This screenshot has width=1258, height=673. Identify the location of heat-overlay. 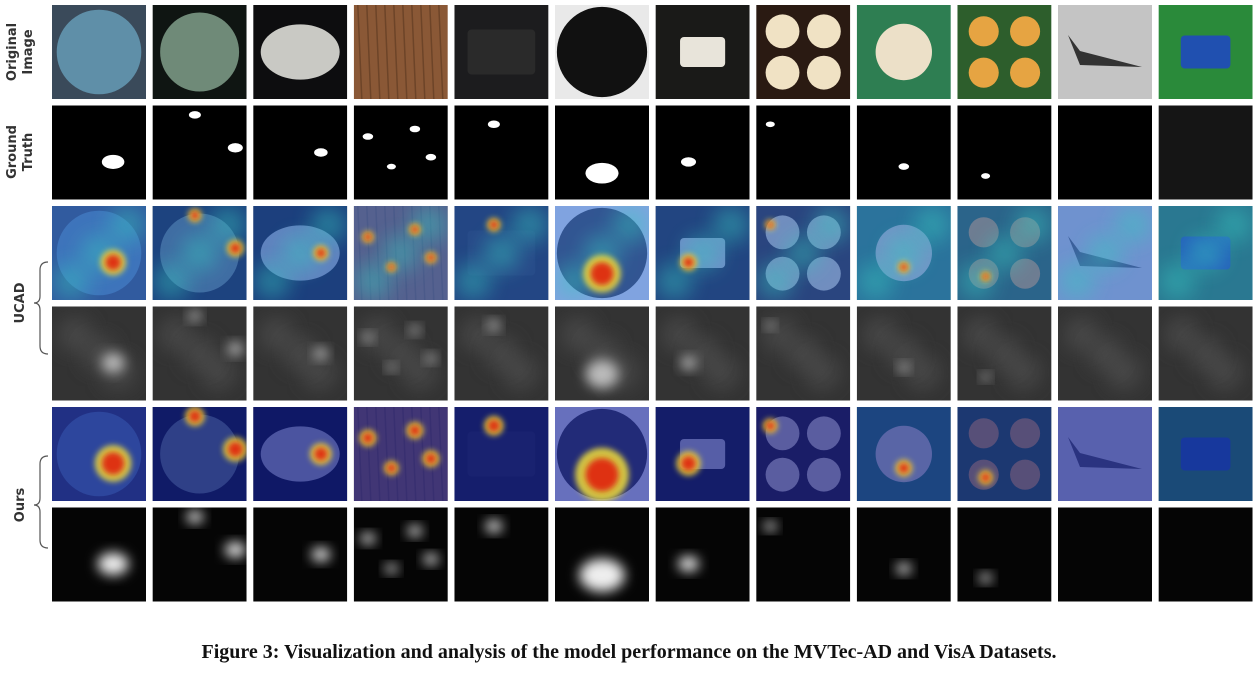
(1205, 454).